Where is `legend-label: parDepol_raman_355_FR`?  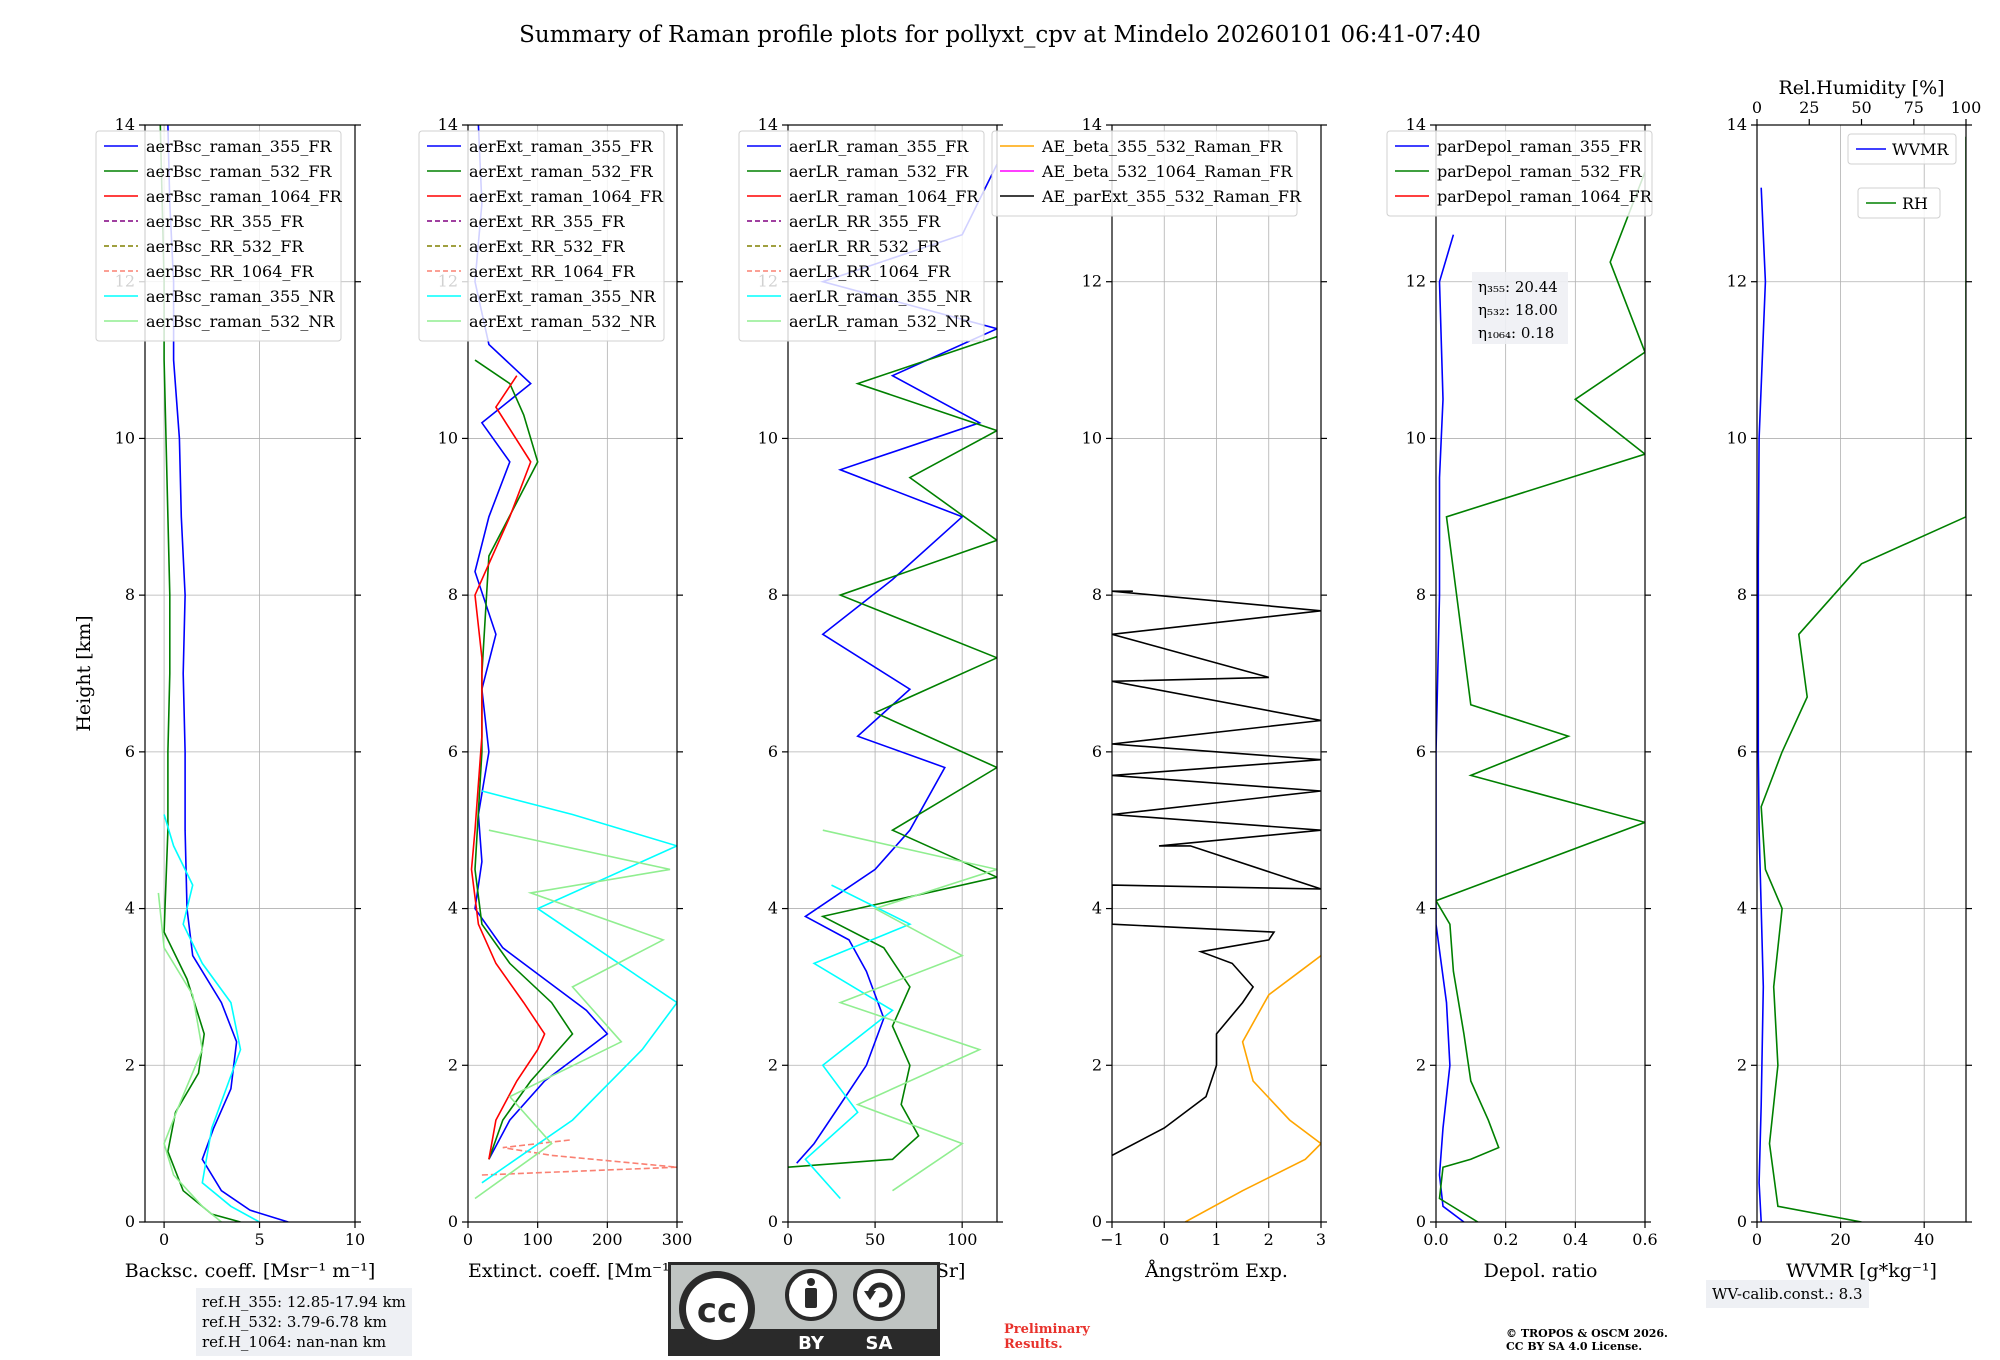 legend-label: parDepol_raman_355_FR is located at coordinates (1540, 146).